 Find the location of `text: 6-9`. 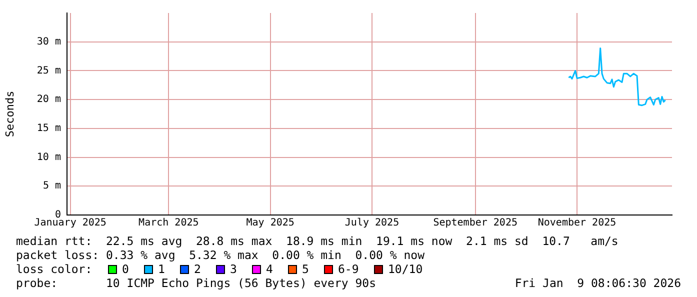

text: 6-9 is located at coordinates (348, 269).